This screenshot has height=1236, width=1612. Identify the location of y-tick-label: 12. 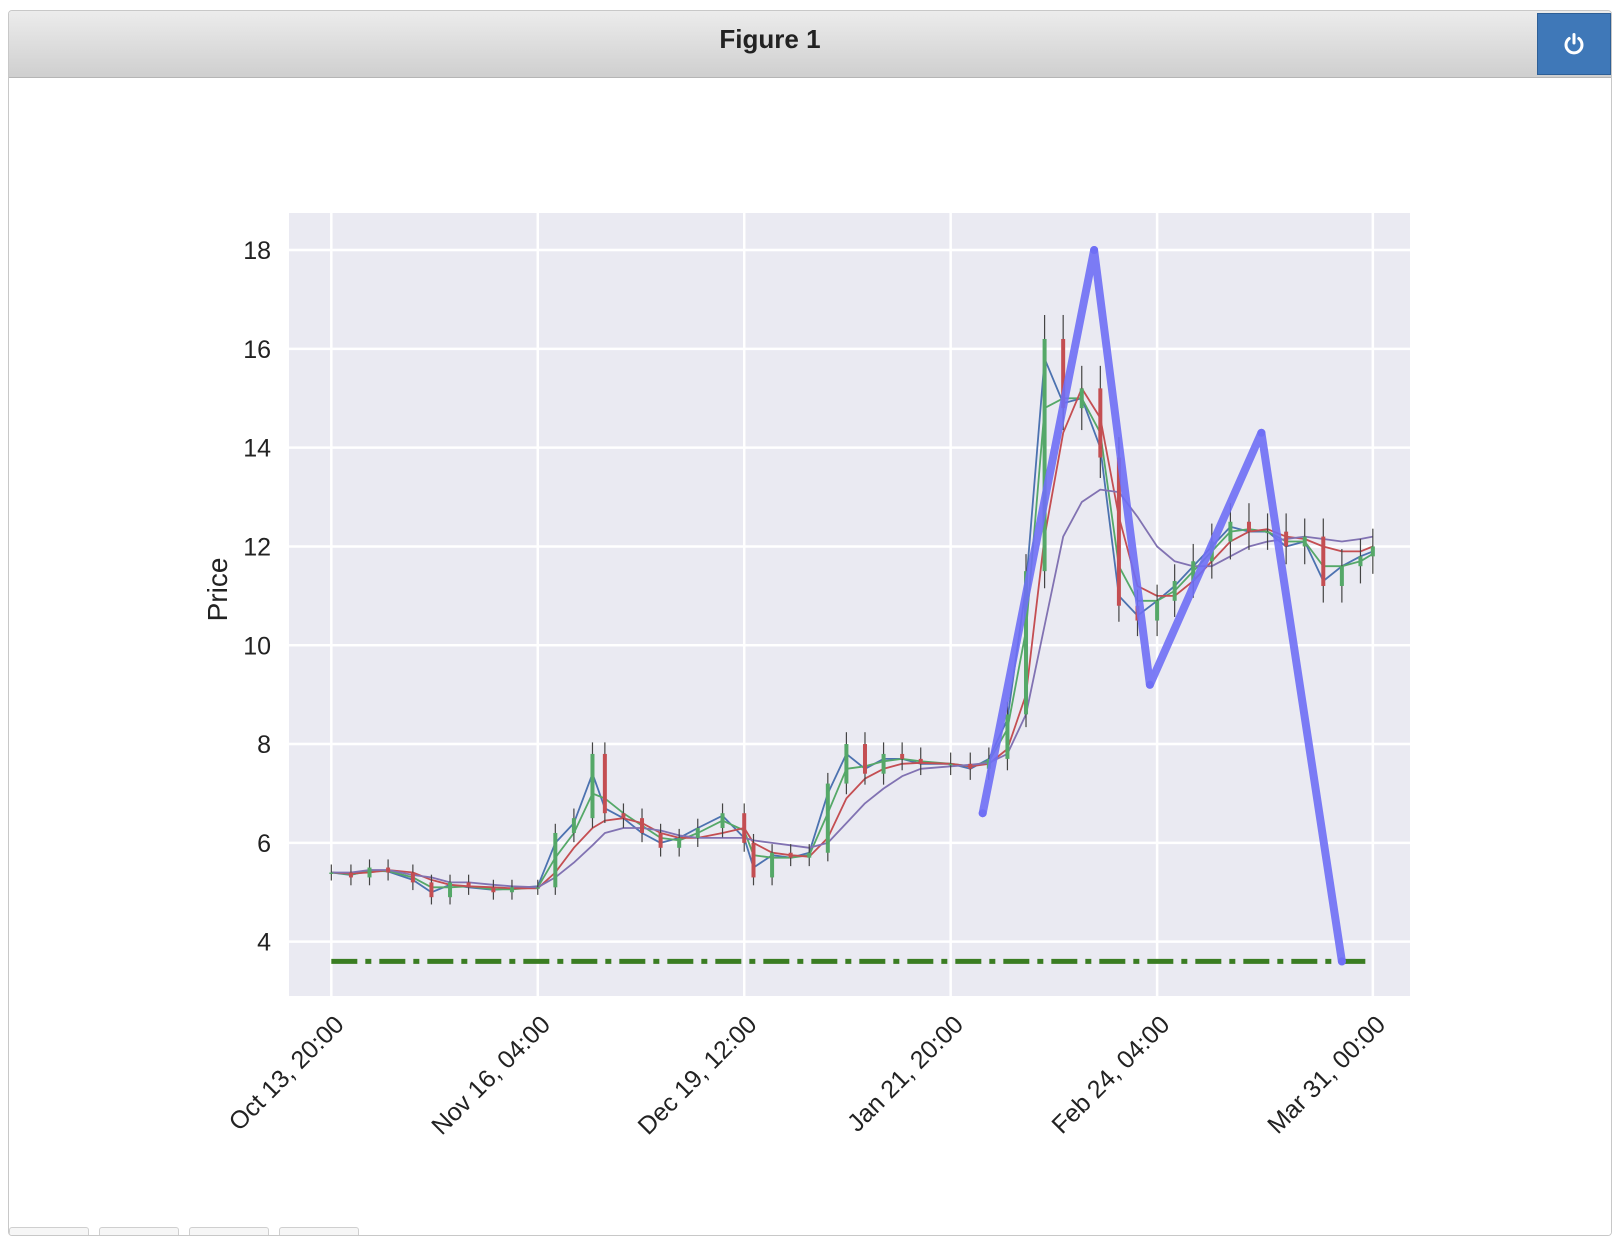
(257, 547).